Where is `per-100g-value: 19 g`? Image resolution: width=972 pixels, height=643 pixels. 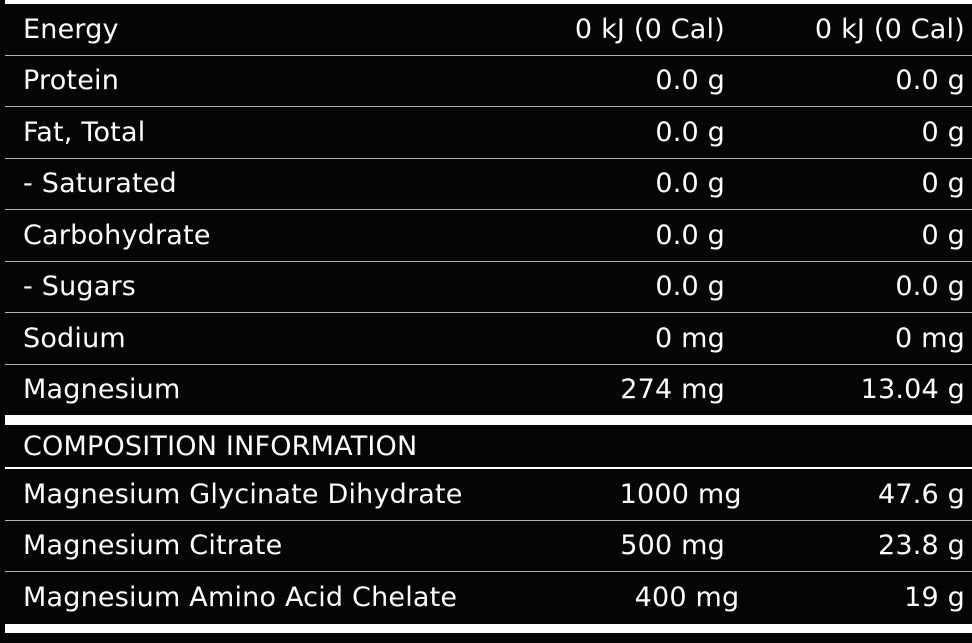
per-100g-value: 19 g is located at coordinates (934, 597).